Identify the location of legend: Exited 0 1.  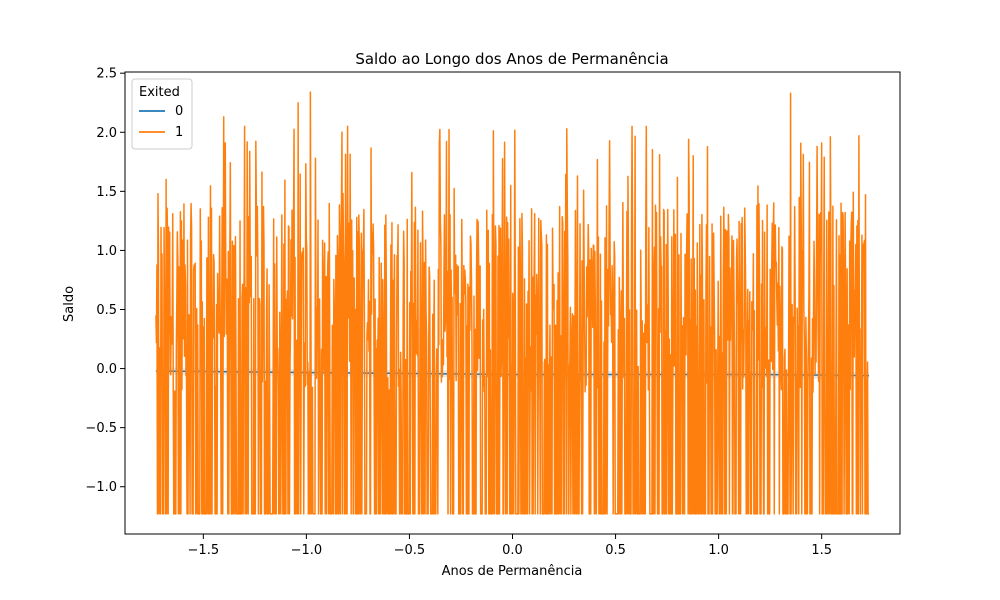
(162, 114).